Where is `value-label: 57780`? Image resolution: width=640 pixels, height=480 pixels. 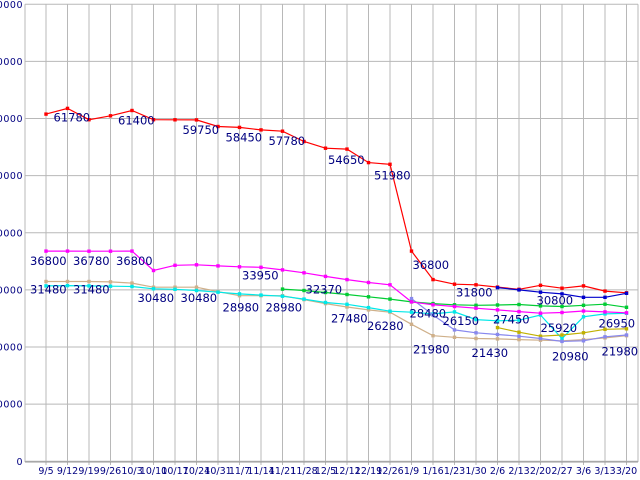 value-label: 57780 is located at coordinates (287, 141).